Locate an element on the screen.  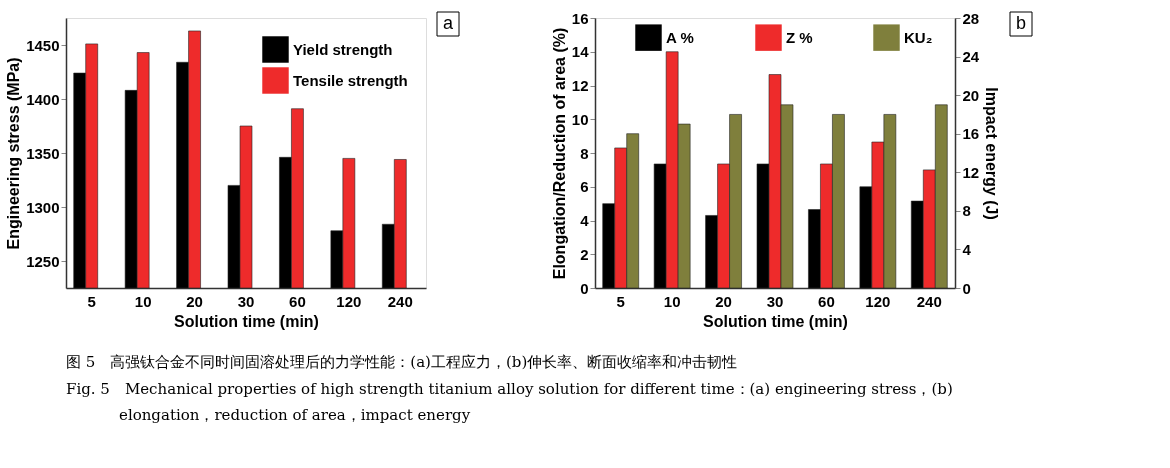
y-tick-label: 0 is located at coordinates (584, 288).